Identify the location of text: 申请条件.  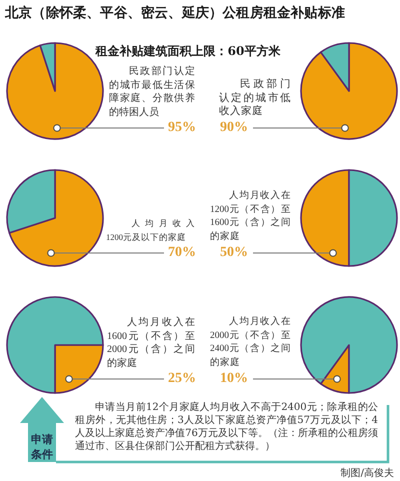
(42, 447).